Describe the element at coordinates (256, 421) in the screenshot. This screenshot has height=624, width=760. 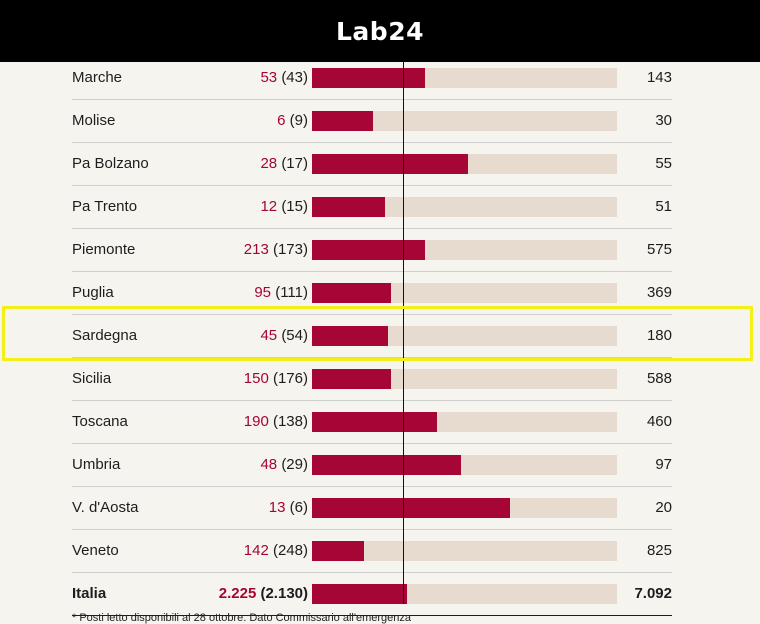
I see `current-value: 190` at that location.